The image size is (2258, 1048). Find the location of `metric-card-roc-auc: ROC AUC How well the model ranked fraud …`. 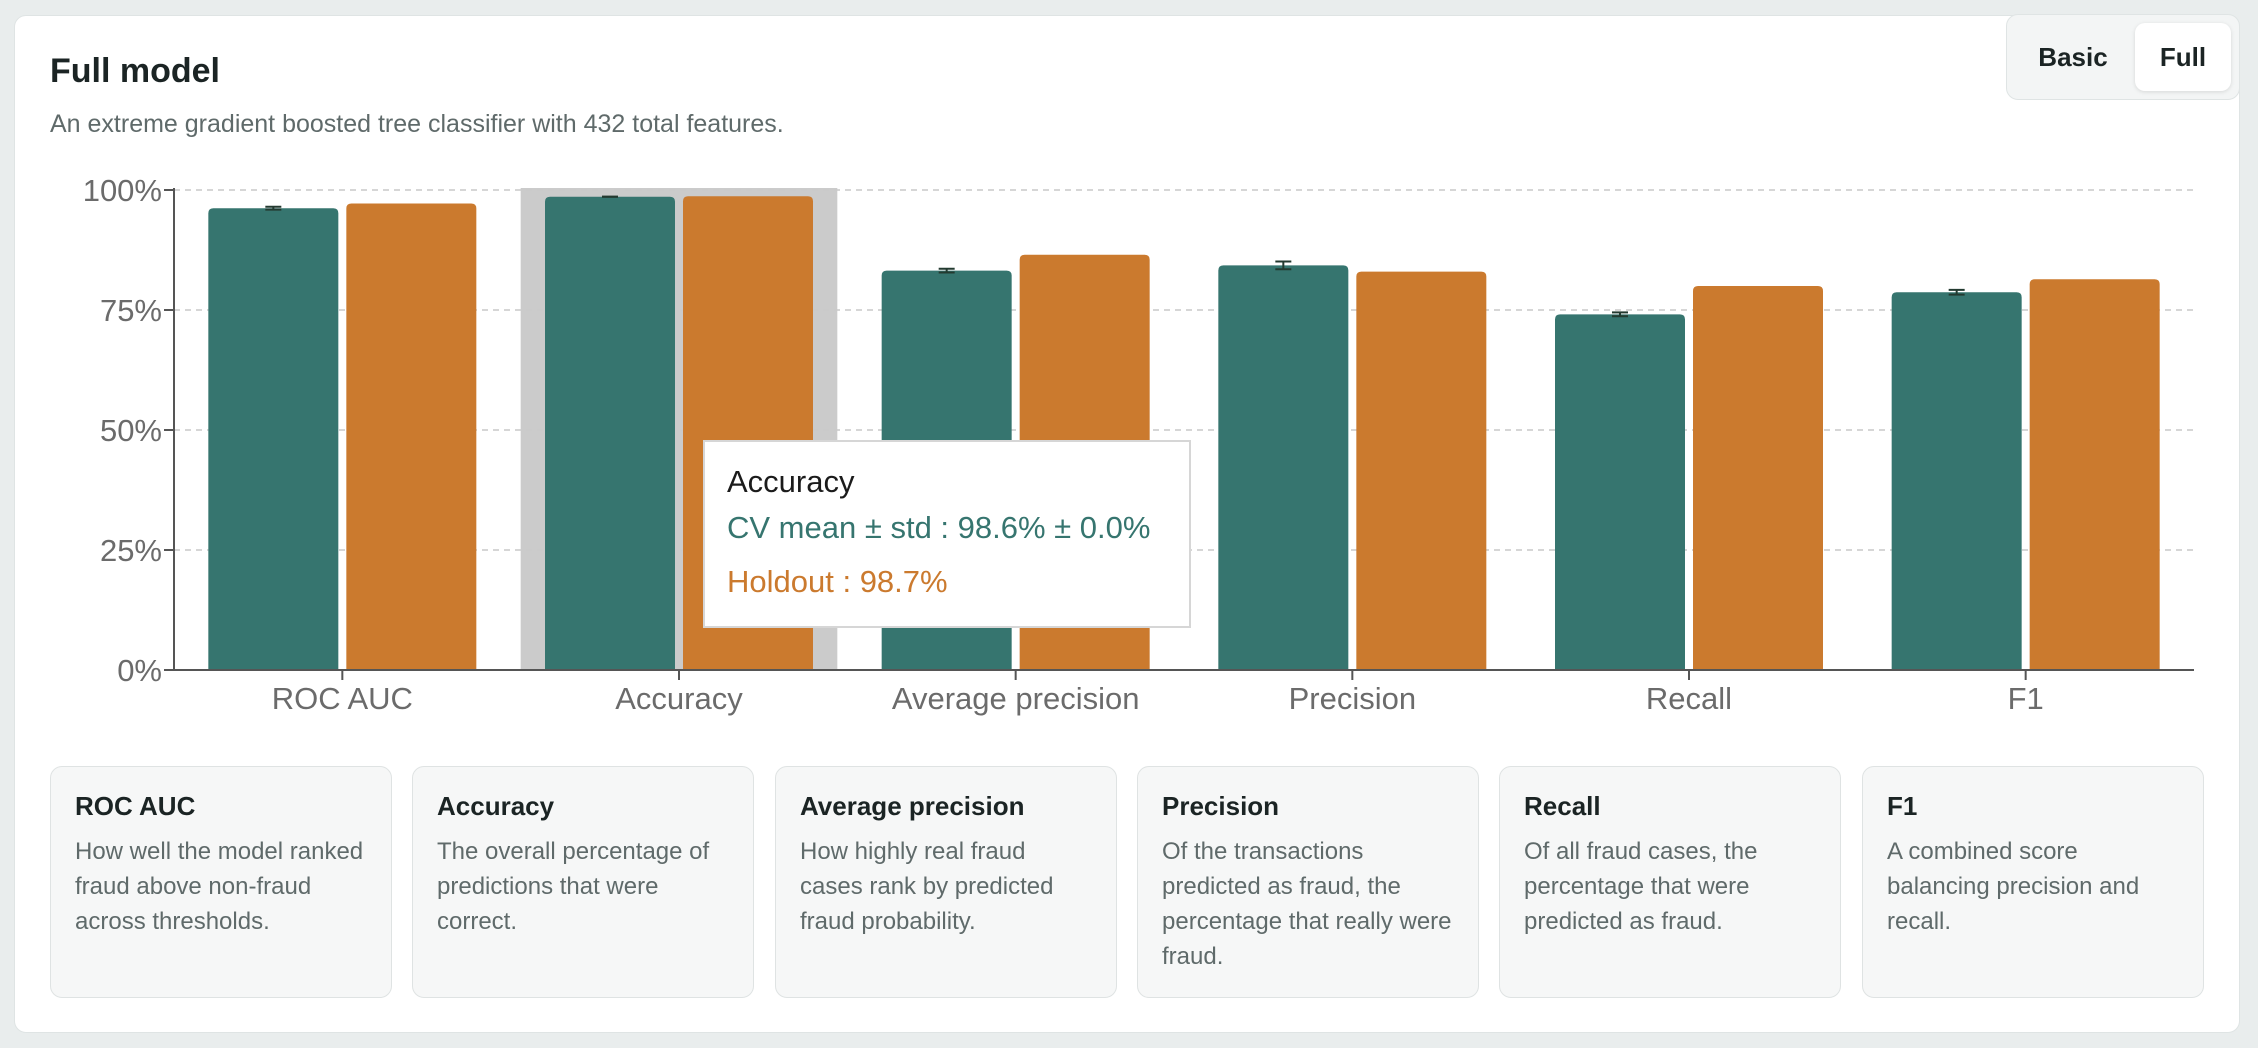

metric-card-roc-auc: ROC AUC How well the model ranked fraud … is located at coordinates (221, 882).